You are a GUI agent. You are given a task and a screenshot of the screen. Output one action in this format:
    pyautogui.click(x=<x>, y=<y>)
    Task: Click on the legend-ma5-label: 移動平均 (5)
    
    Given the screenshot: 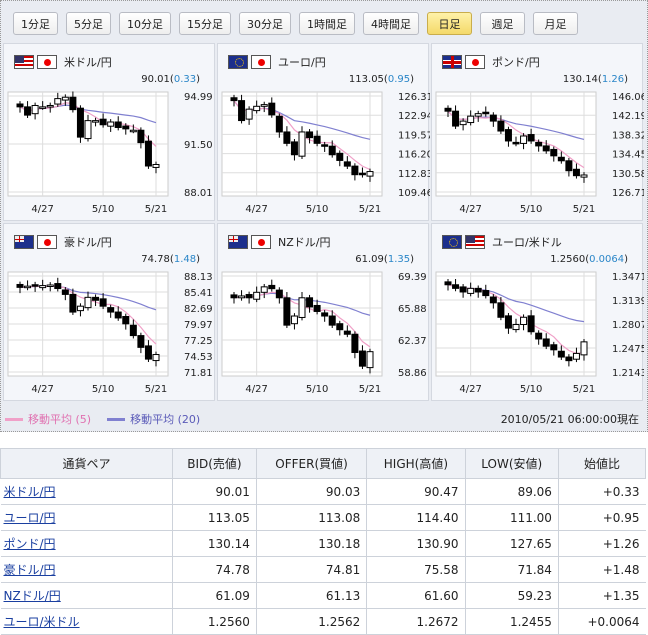 What is the action you would take?
    pyautogui.click(x=60, y=419)
    